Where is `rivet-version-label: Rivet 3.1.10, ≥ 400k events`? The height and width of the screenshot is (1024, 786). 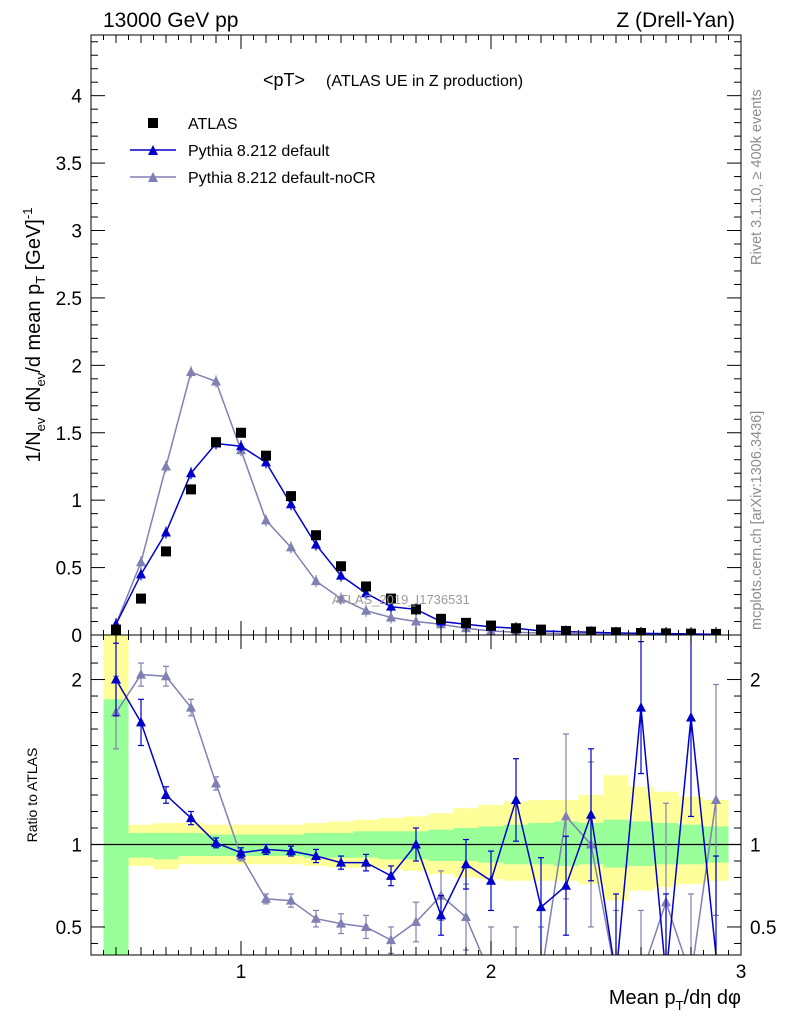
rivet-version-label: Rivet 3.1.10, ≥ 400k events is located at coordinates (757, 177).